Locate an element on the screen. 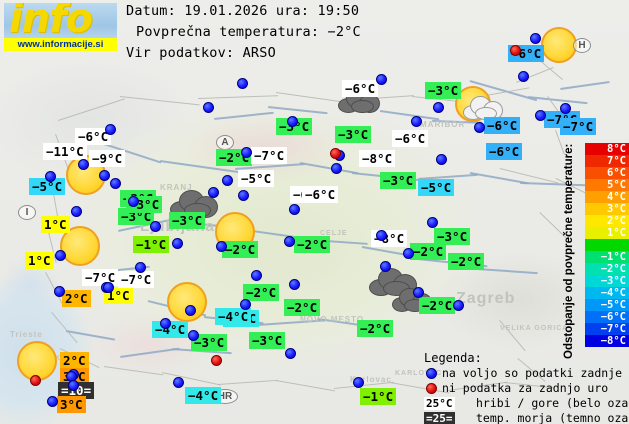 The height and width of the screenshot is (424, 629). temperature-chip: 2°C is located at coordinates (74, 360).